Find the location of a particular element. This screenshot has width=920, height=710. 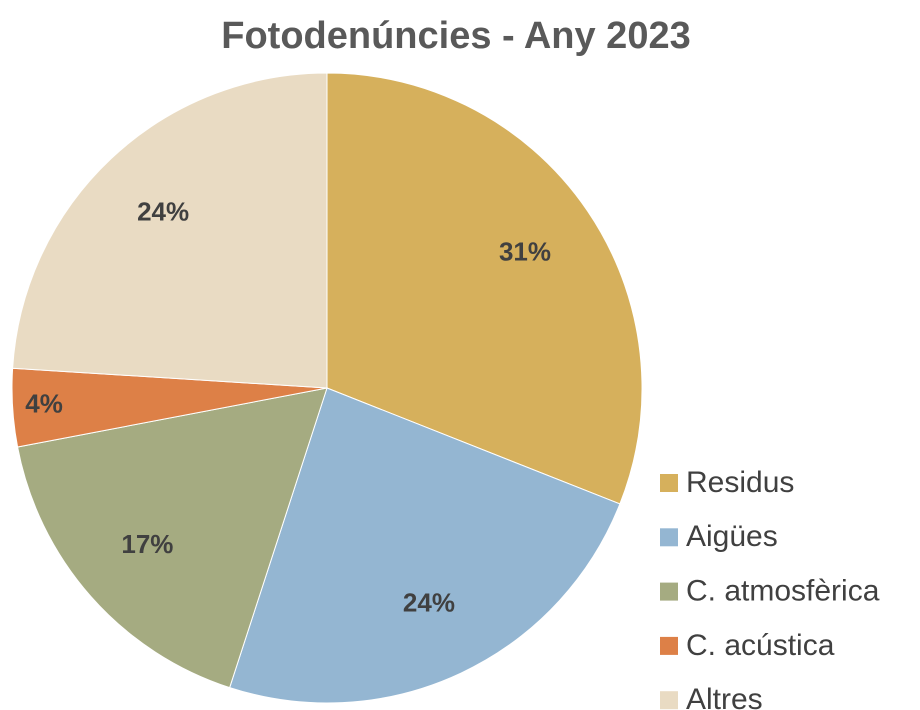

data-label: 31% is located at coordinates (525, 251).